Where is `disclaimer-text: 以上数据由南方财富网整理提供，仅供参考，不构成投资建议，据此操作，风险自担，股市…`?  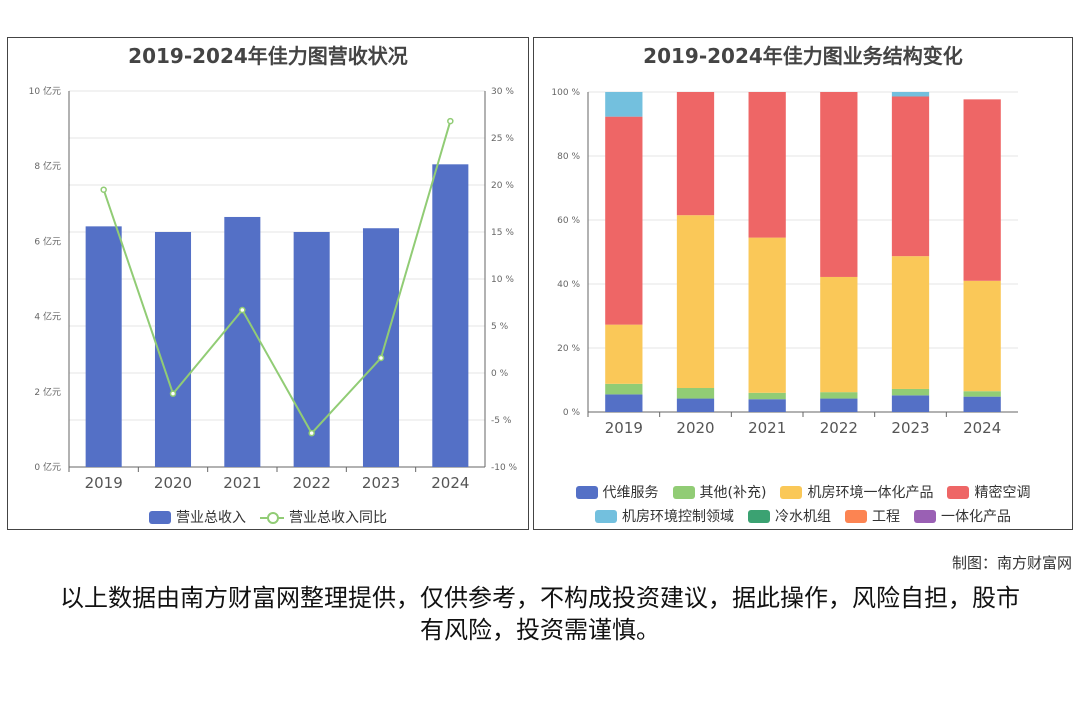
disclaimer-text: 以上数据由南方财富网整理提供，仅供参考，不构成投资建议，据此操作，风险自担，股市… is located at coordinates (540, 614).